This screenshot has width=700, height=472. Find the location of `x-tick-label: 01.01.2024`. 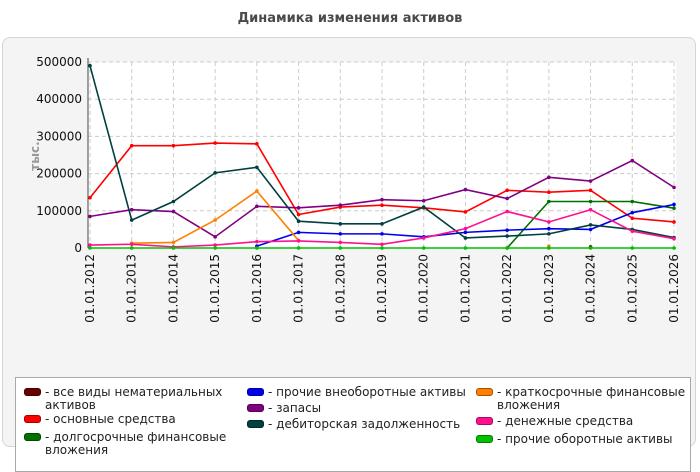

x-tick-label: 01.01.2024 is located at coordinates (591, 288).